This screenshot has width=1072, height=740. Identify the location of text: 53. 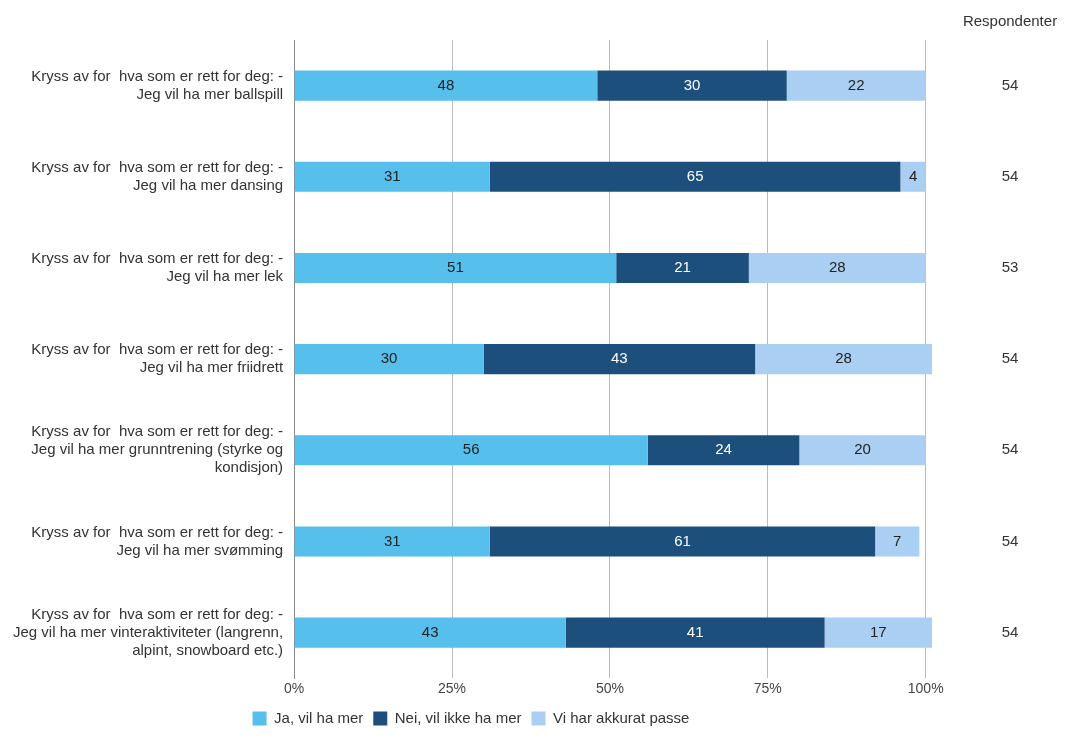
(1010, 267).